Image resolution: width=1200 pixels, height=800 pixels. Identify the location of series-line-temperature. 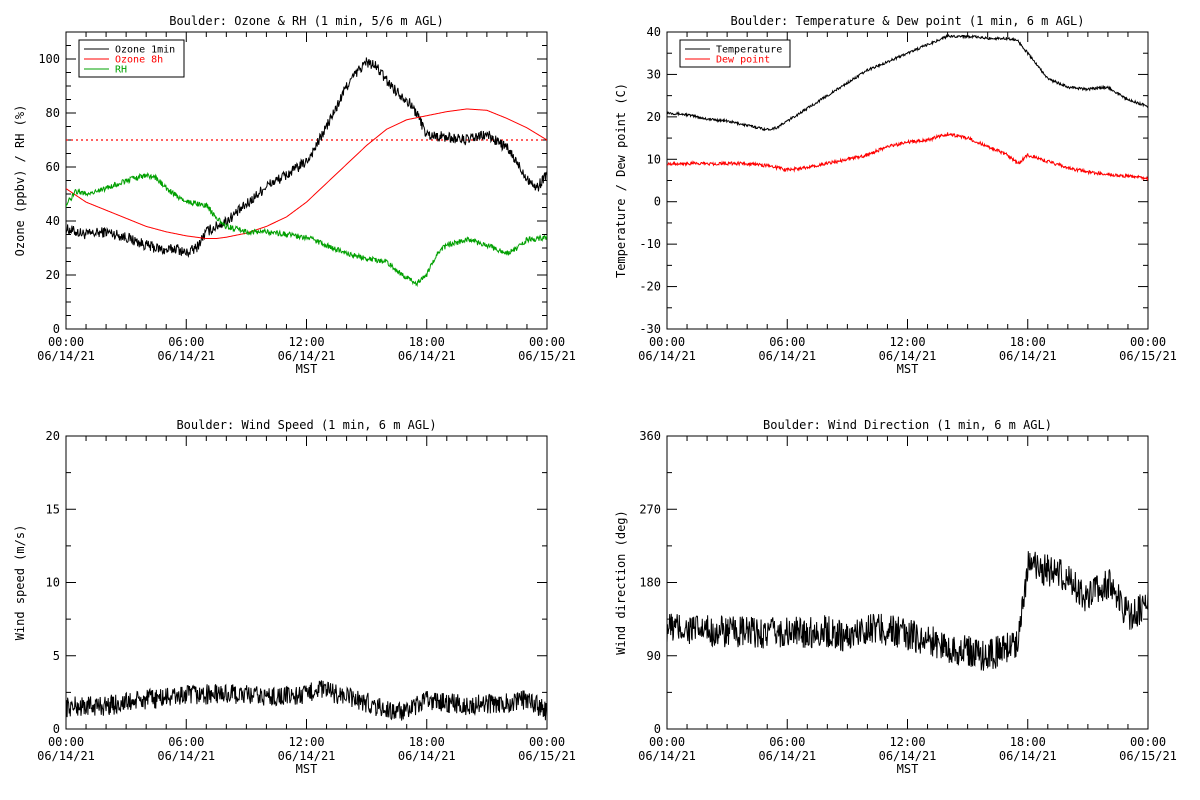
(907, 82).